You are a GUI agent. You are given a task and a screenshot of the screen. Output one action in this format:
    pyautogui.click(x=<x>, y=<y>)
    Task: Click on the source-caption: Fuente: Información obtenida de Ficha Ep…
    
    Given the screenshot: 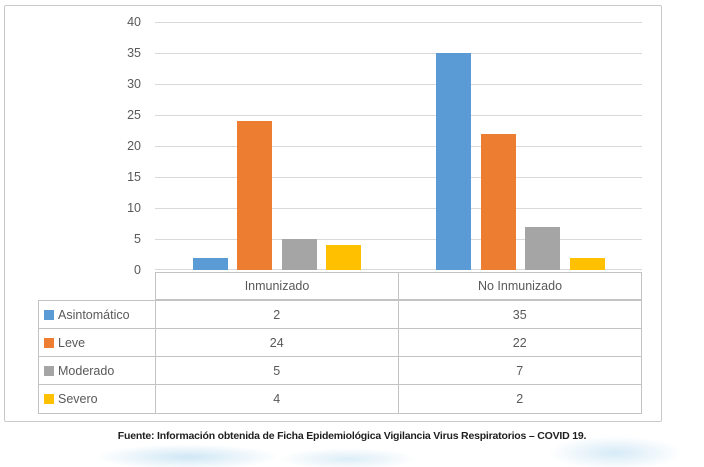 What is the action you would take?
    pyautogui.click(x=352, y=436)
    